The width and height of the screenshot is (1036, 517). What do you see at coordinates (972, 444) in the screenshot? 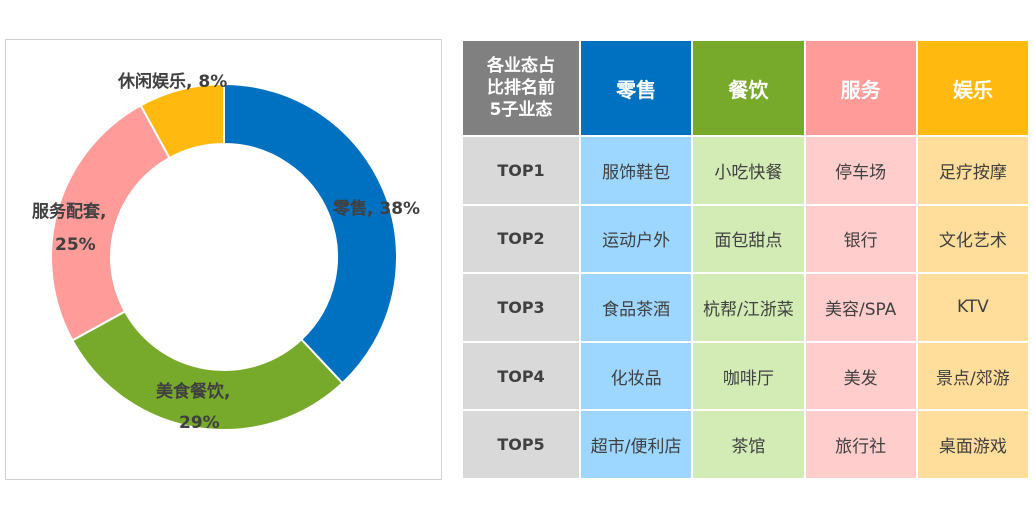
I see `table-cell: 桌面游戏` at bounding box center [972, 444].